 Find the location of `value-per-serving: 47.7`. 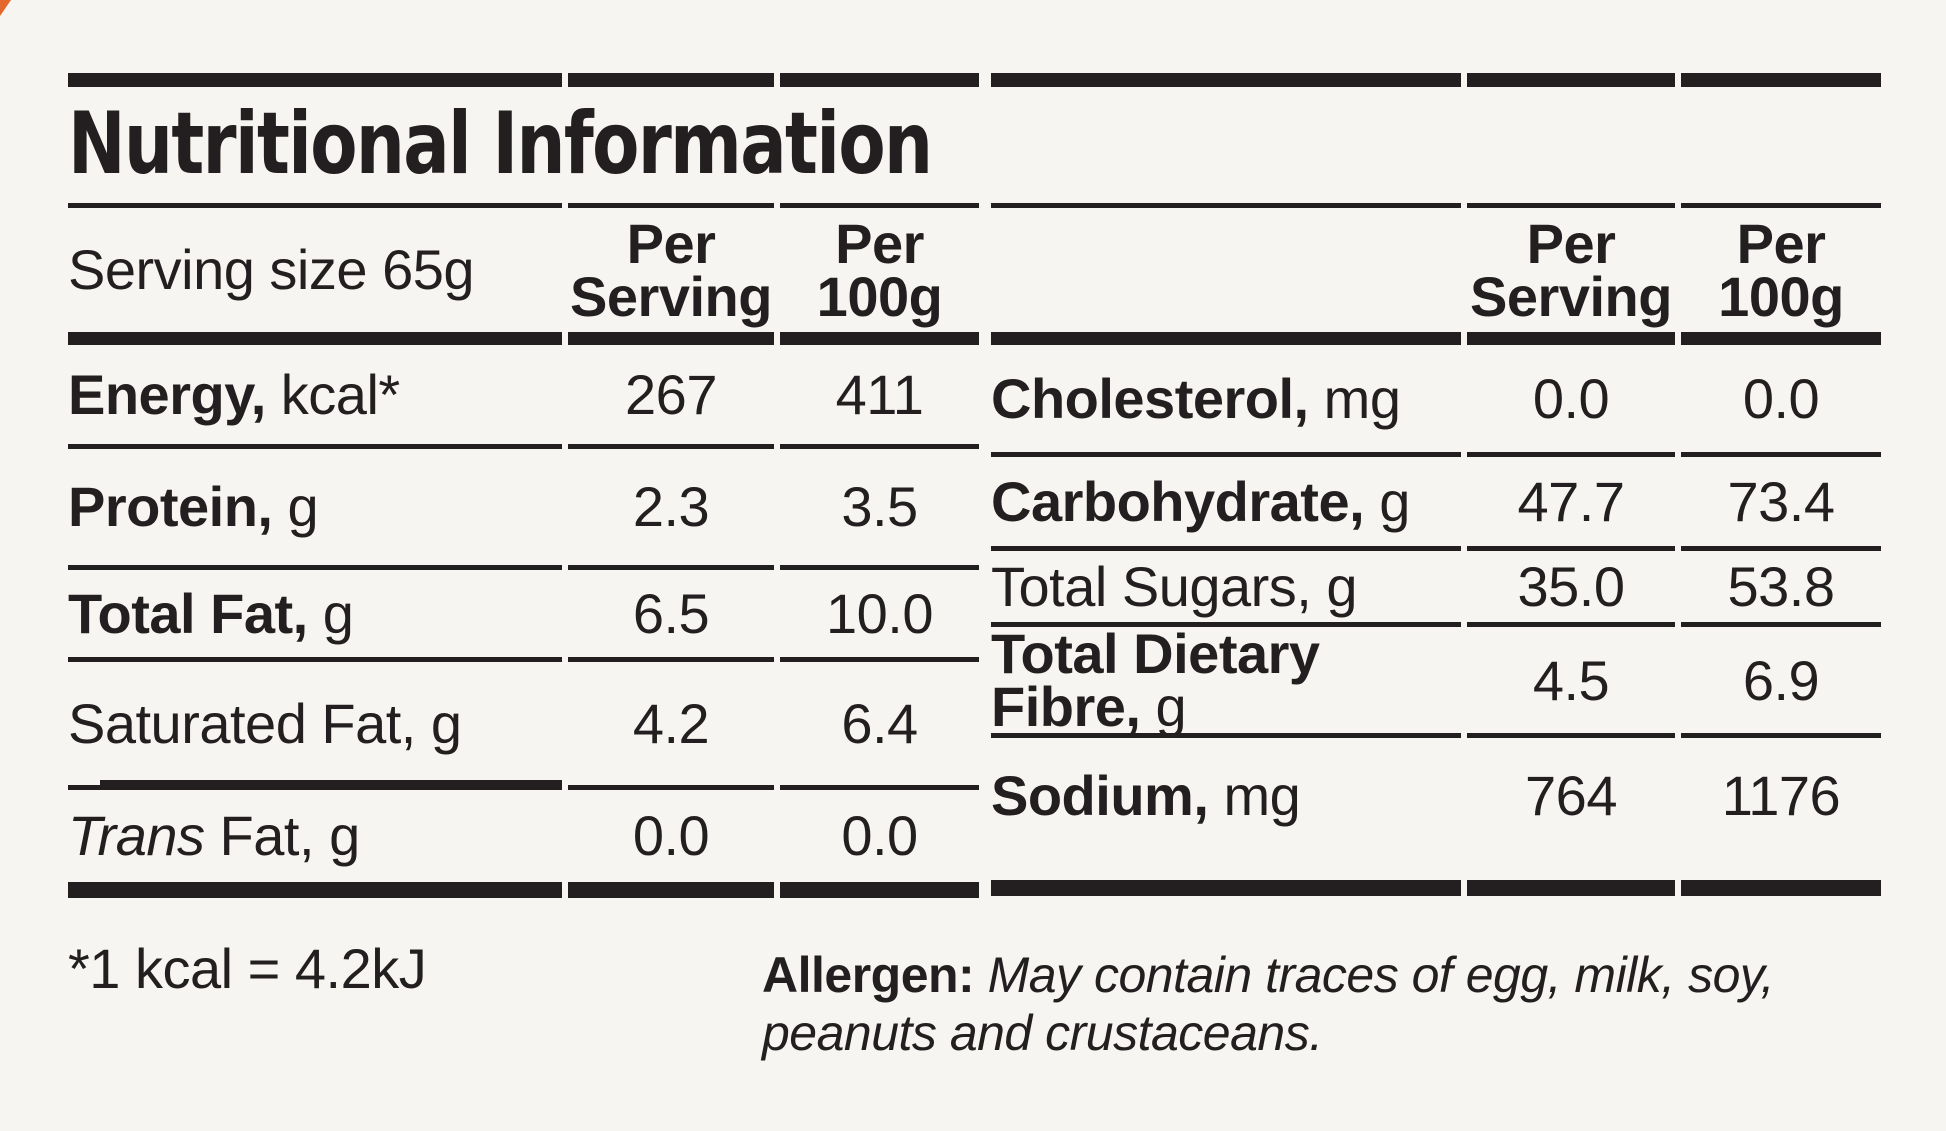

value-per-serving: 47.7 is located at coordinates (1571, 504).